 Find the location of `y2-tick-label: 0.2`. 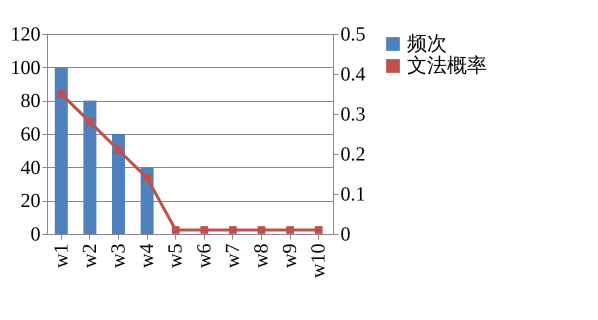

y2-tick-label: 0.2 is located at coordinates (353, 155).